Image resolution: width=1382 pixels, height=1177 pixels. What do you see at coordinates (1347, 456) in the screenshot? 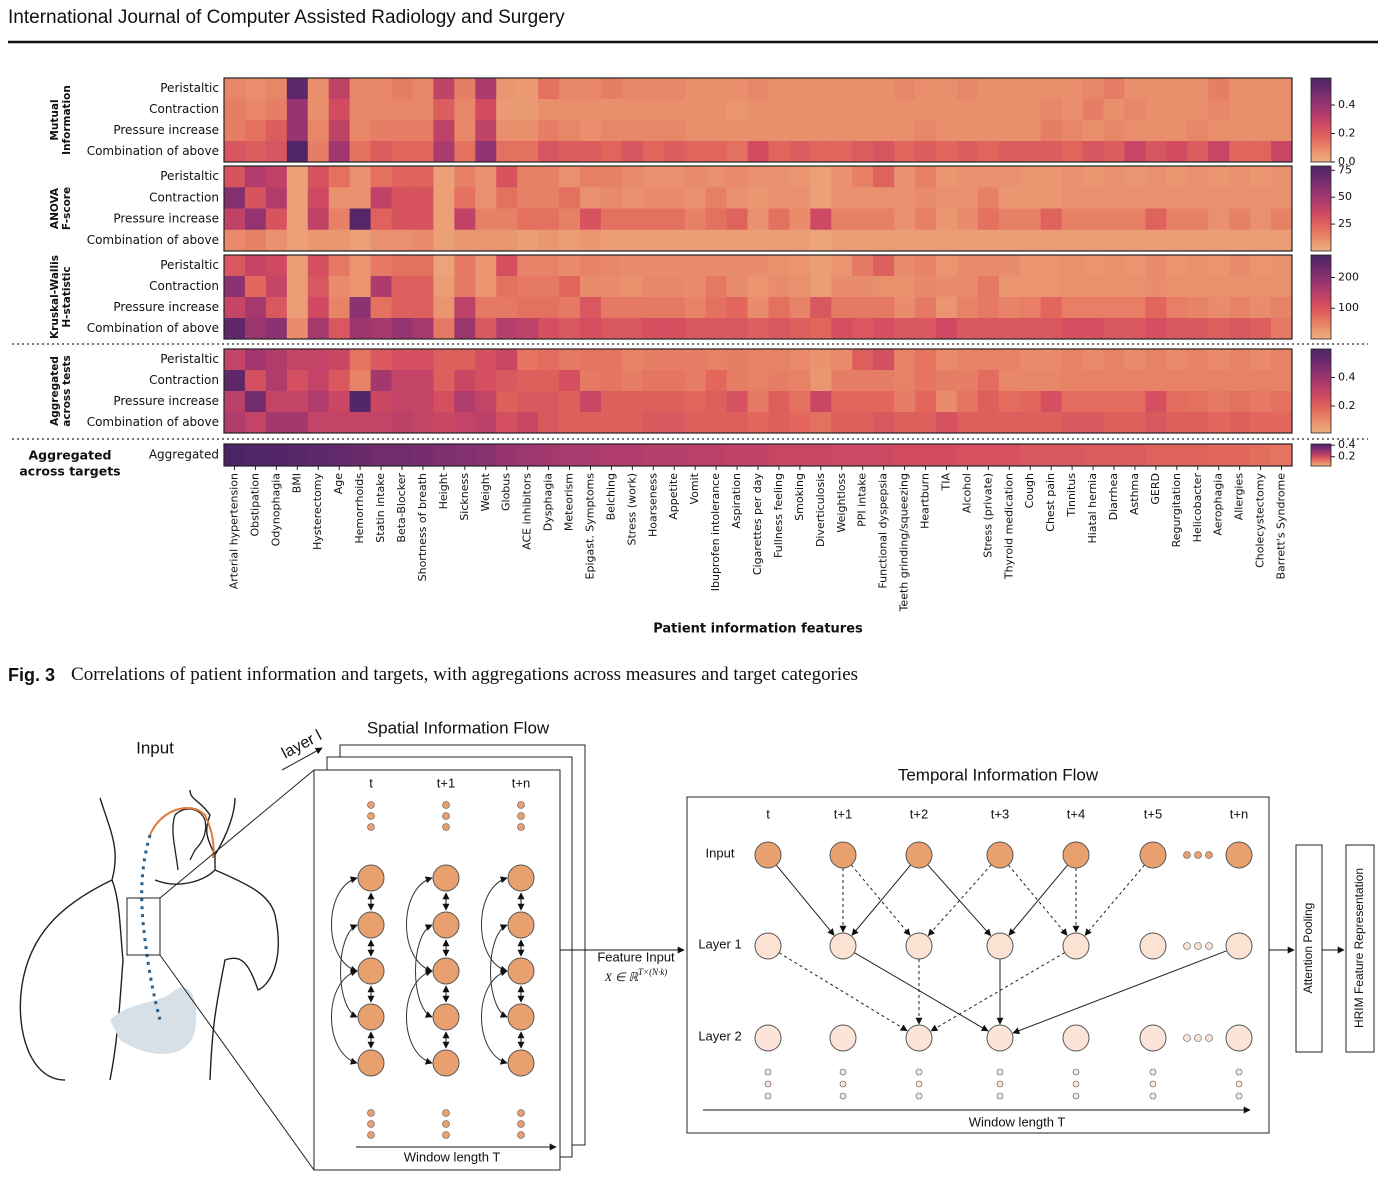
I see `colorbar-tick-label: 0.2` at bounding box center [1347, 456].